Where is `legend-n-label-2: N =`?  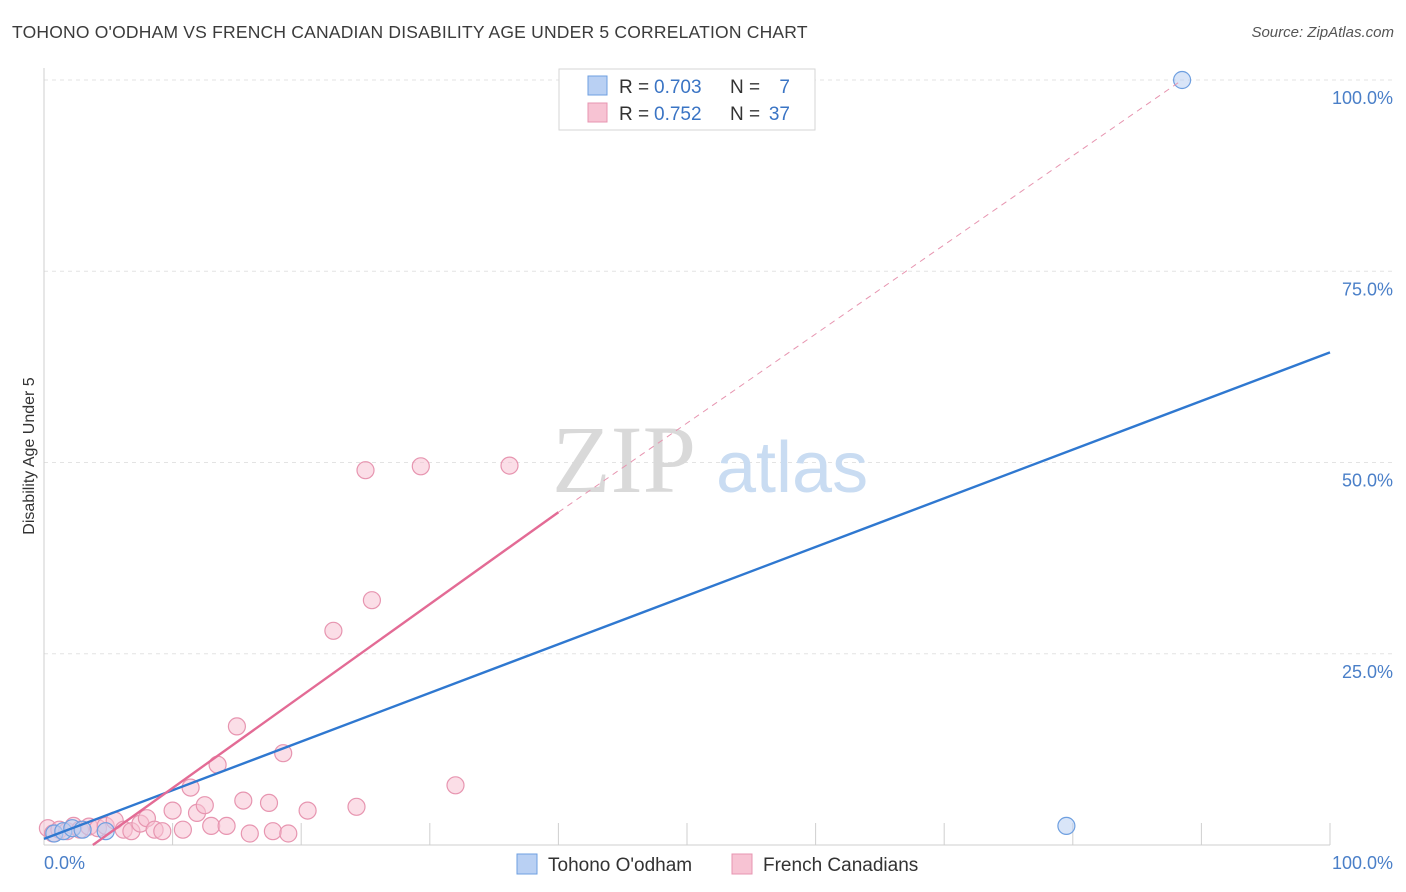 legend-n-label-2: N = is located at coordinates (745, 114).